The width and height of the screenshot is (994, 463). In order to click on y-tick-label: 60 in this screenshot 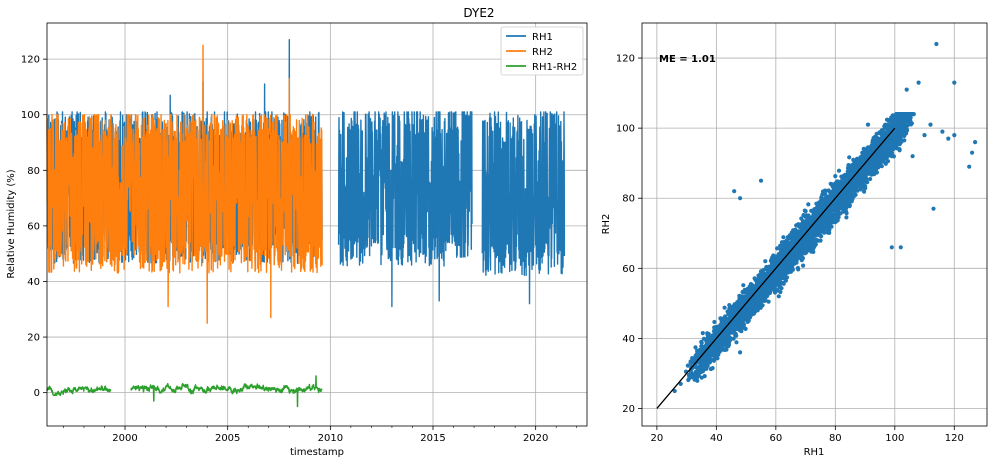, I will do `click(33, 226)`.